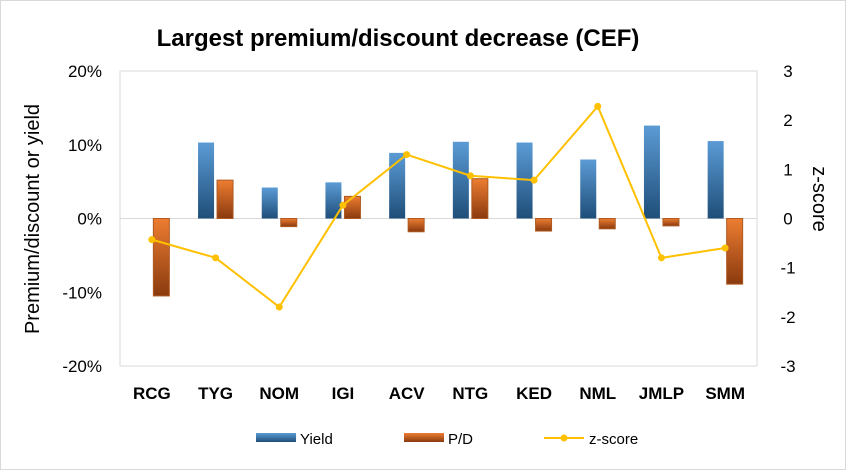 This screenshot has width=846, height=470. I want to click on legend-label-zscore: z-score, so click(613, 439).